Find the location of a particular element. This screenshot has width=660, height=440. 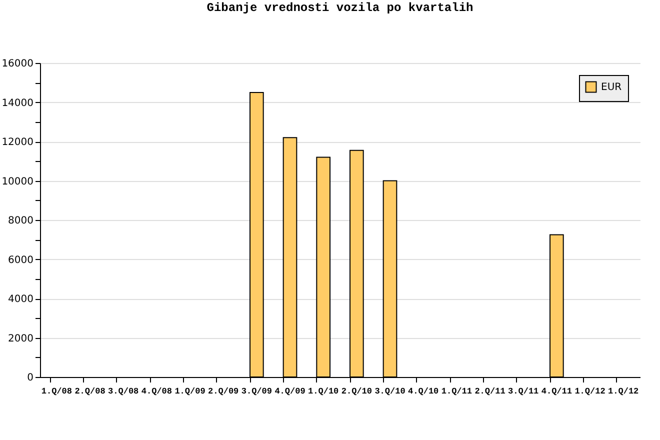

y-tick-label: 16000 is located at coordinates (18, 64).